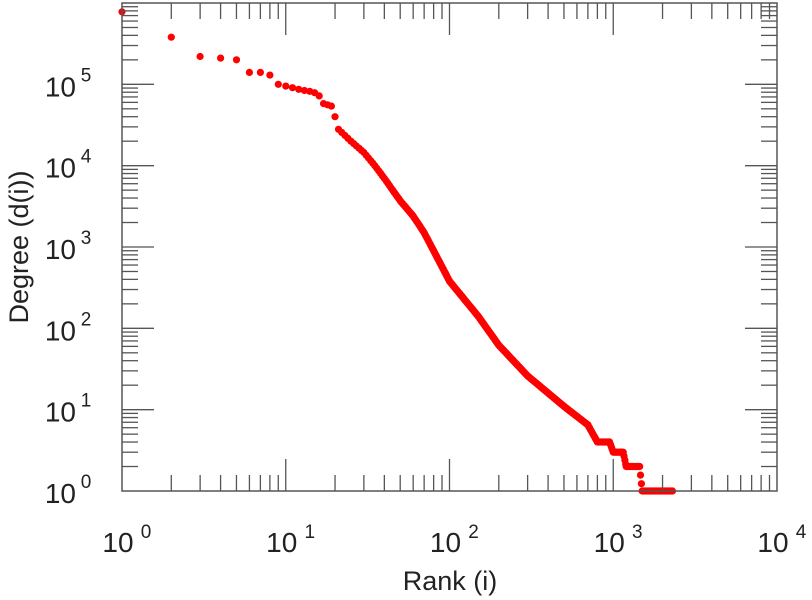 Image resolution: width=812 pixels, height=600 pixels. Describe the element at coordinates (19, 246) in the screenshot. I see `y-axis-title: Degree (d(i))` at that location.